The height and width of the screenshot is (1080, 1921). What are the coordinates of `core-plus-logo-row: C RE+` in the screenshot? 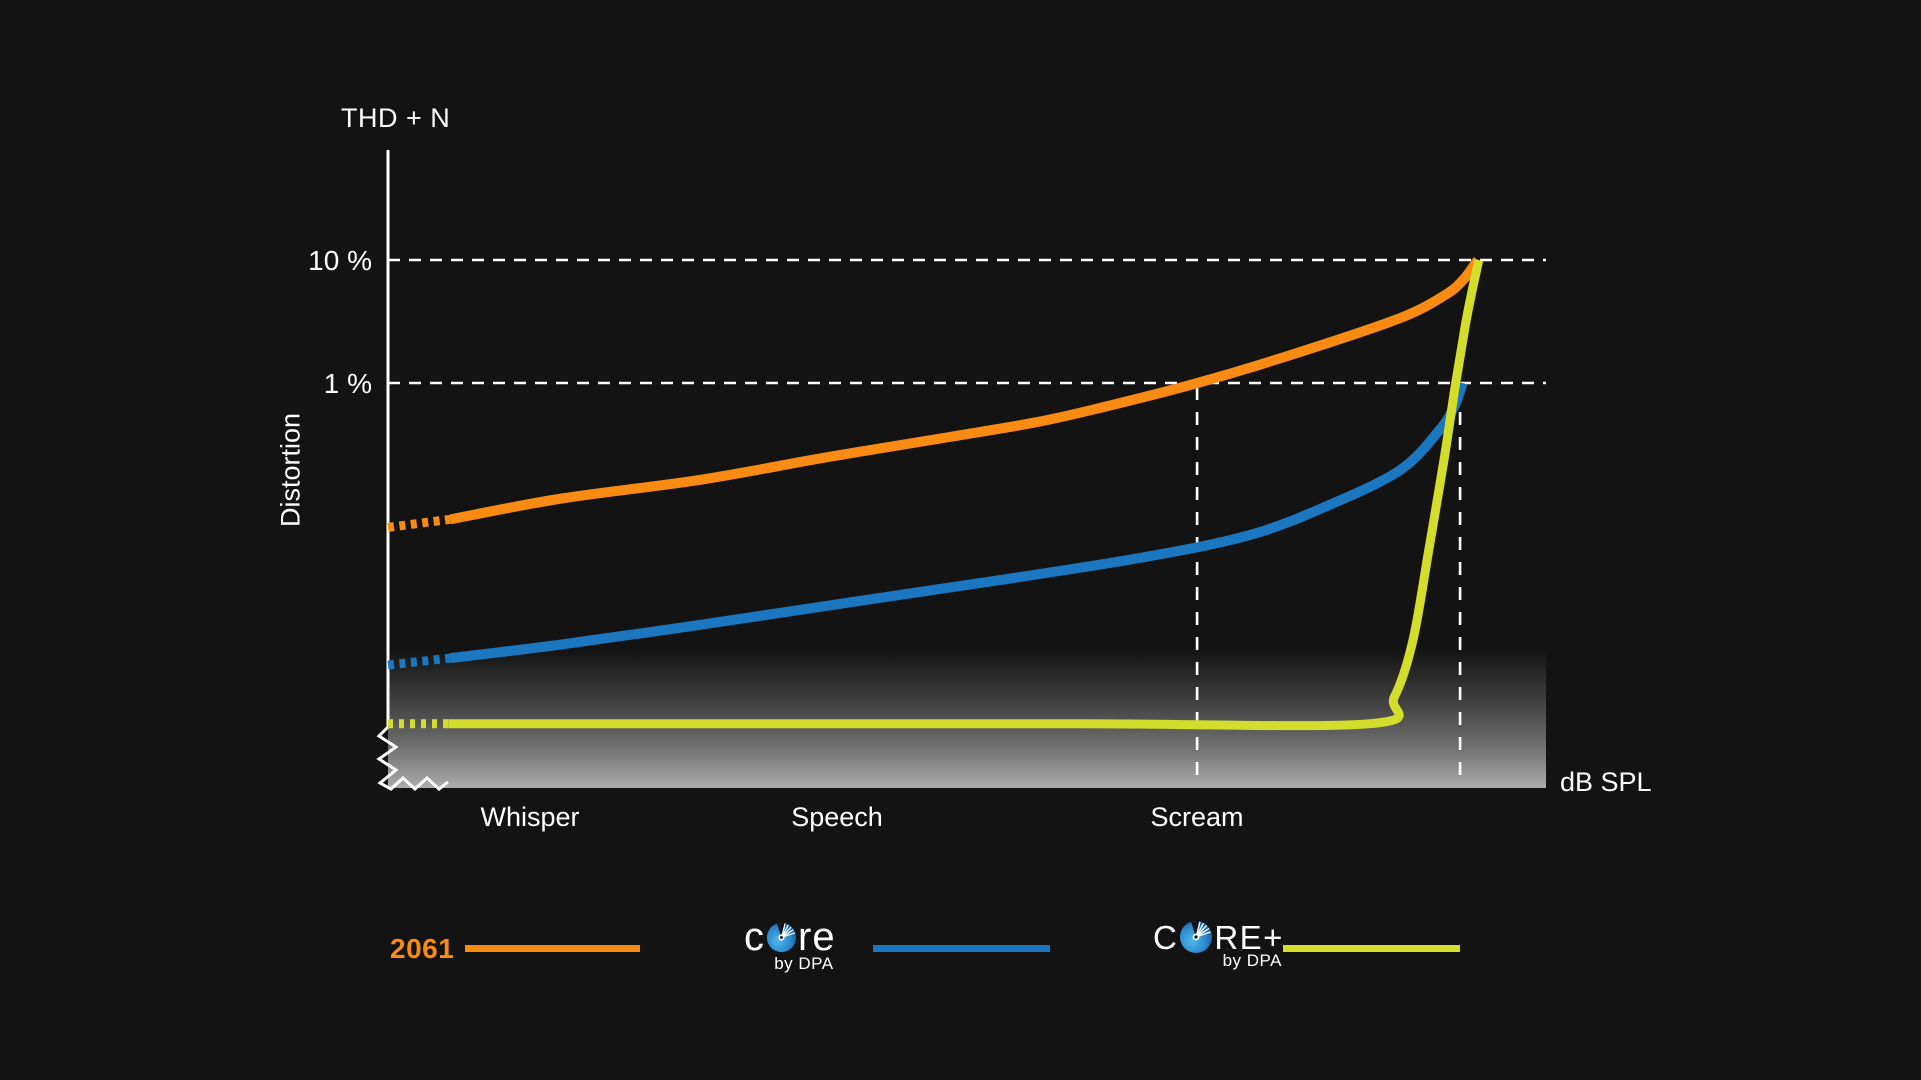 It's located at (1218, 937).